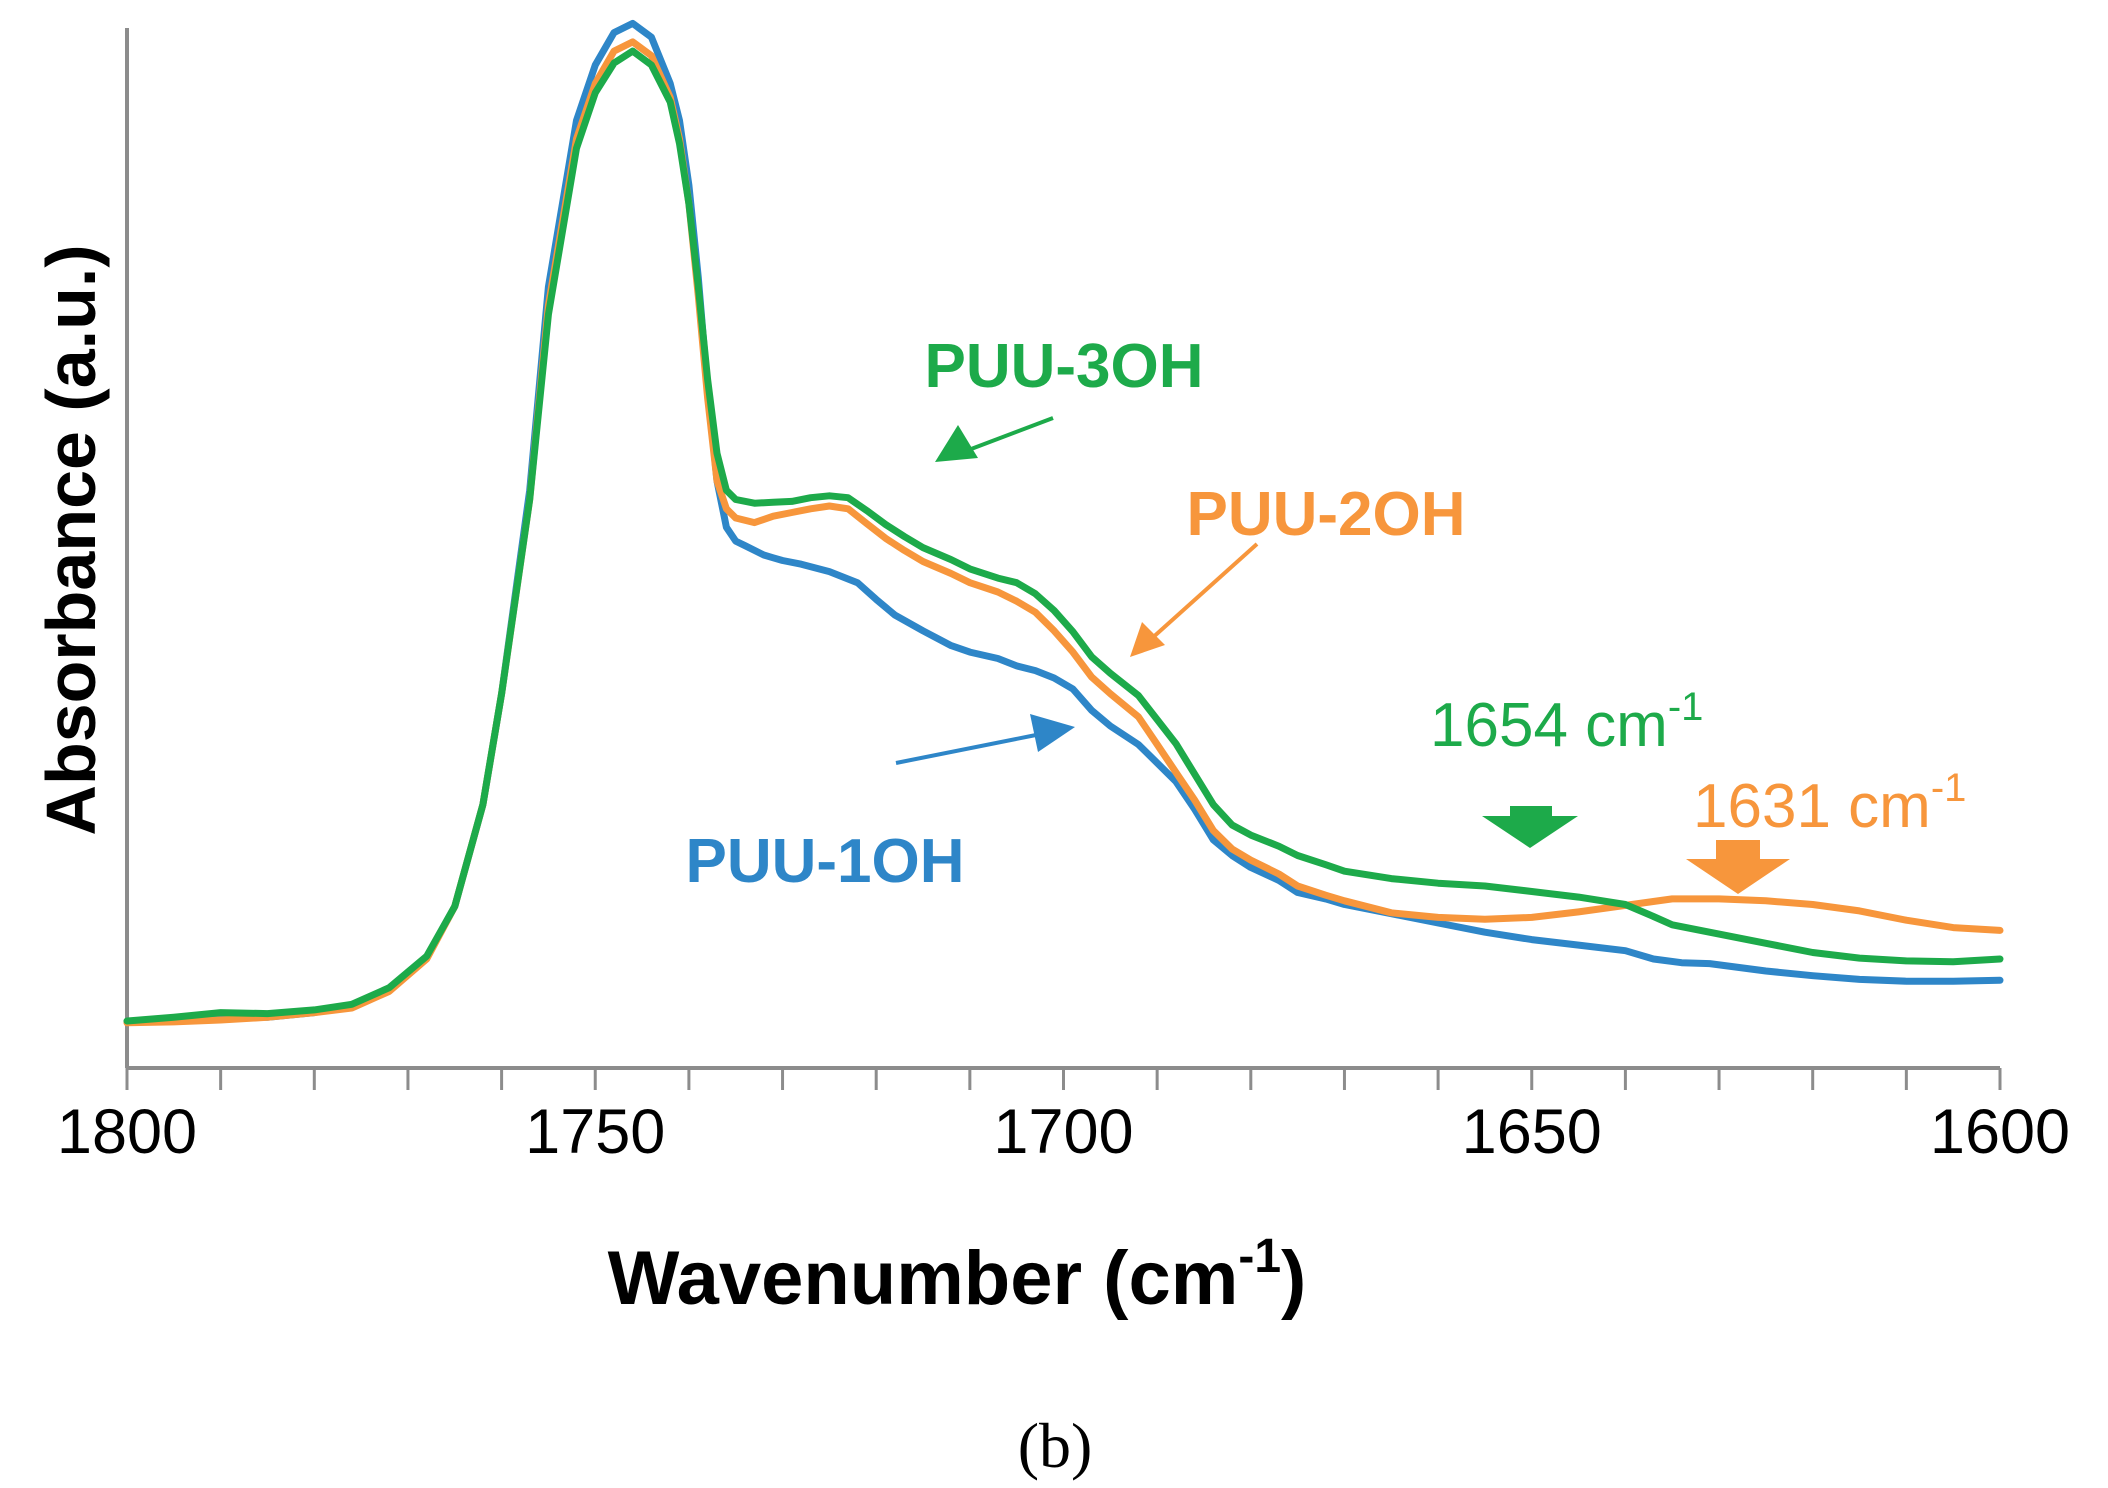 The width and height of the screenshot is (2108, 1488). Describe the element at coordinates (595, 1132) in the screenshot. I see `x-tick-label: 1750` at that location.